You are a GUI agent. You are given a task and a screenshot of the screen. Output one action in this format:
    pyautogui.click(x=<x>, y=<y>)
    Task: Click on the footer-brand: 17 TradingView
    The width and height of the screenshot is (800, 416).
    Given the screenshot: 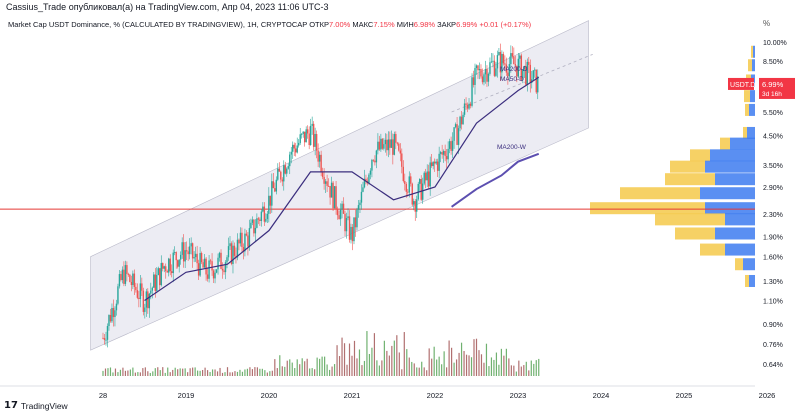 What is the action you would take?
    pyautogui.click(x=36, y=405)
    